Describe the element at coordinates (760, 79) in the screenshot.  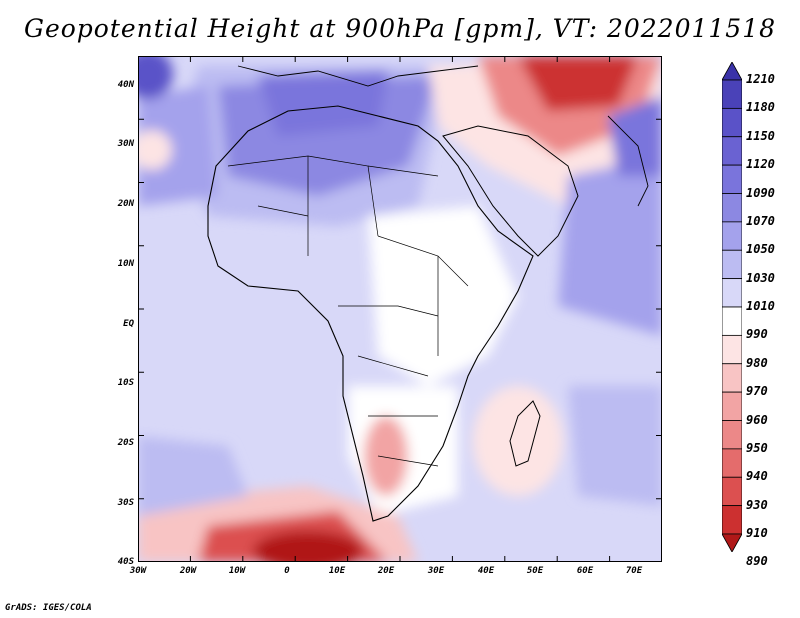
I see `colorbar-level-label: 1210` at that location.